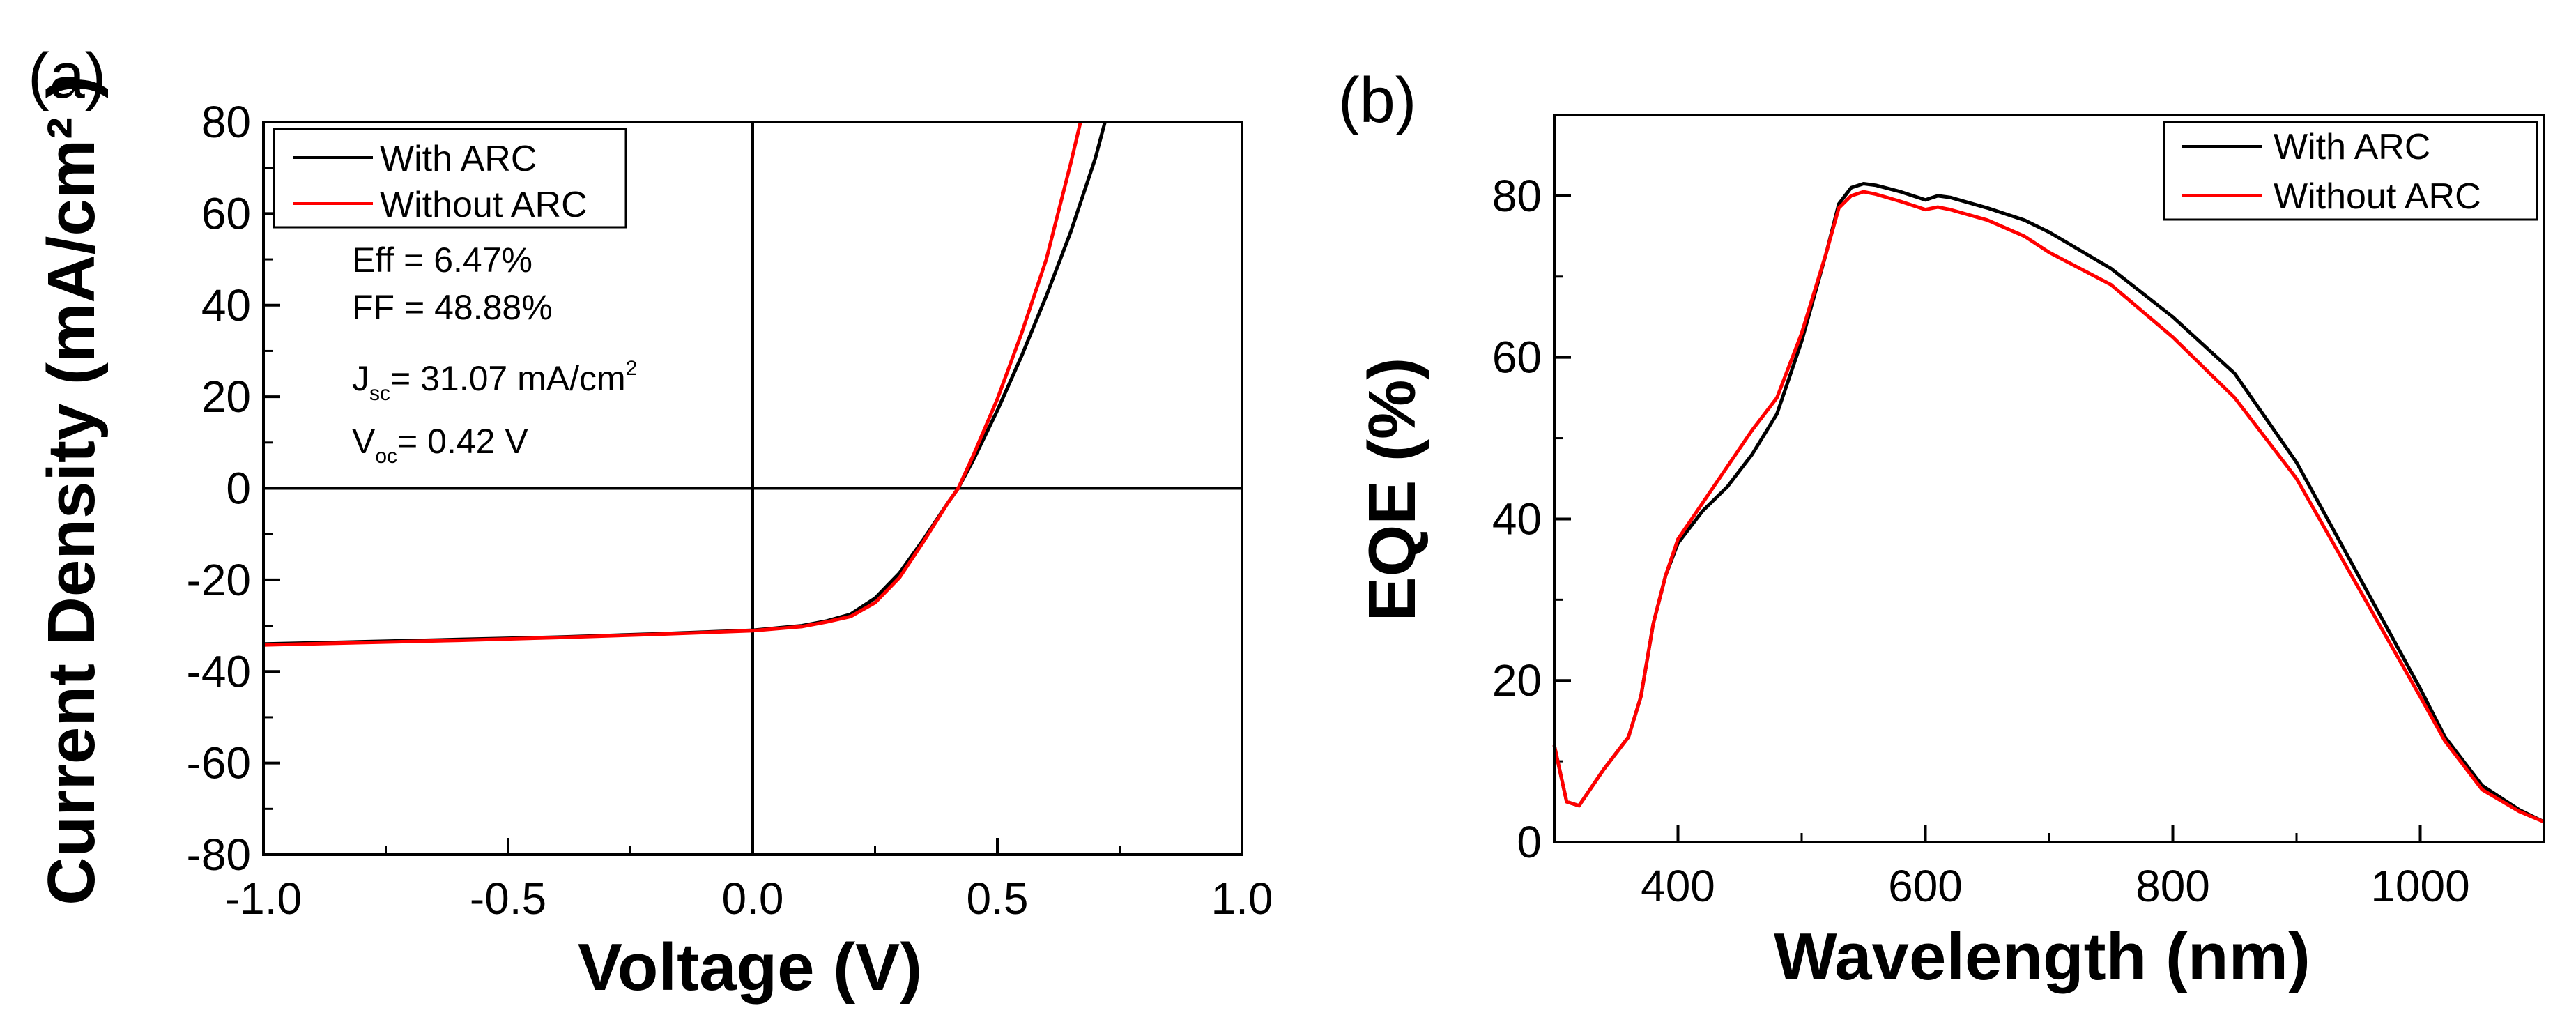 The height and width of the screenshot is (1031, 2576). I want to click on panel-a-y-tick-label-20: -20, so click(219, 580).